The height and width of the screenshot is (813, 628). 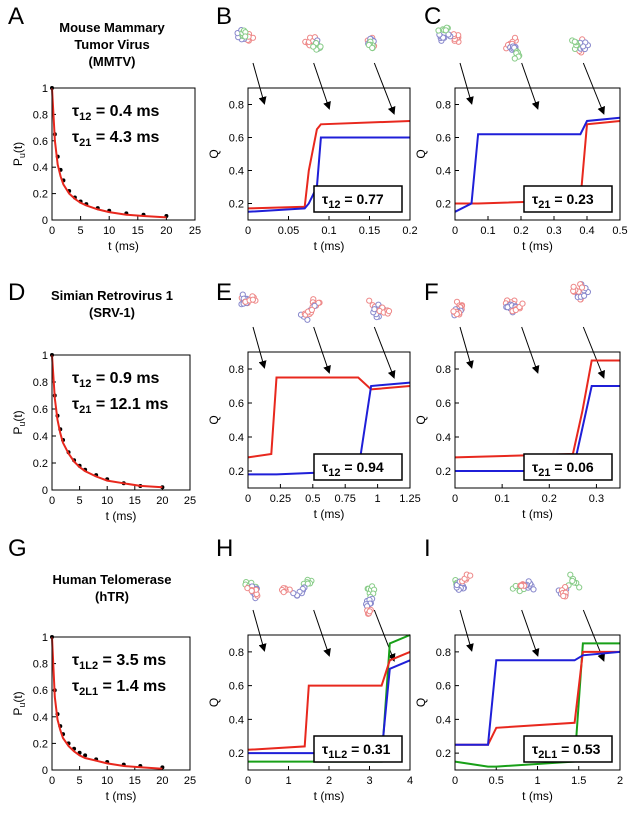 What do you see at coordinates (119, 688) in the screenshot?
I see `annotation: τ2L1 = 1.4 ms` at bounding box center [119, 688].